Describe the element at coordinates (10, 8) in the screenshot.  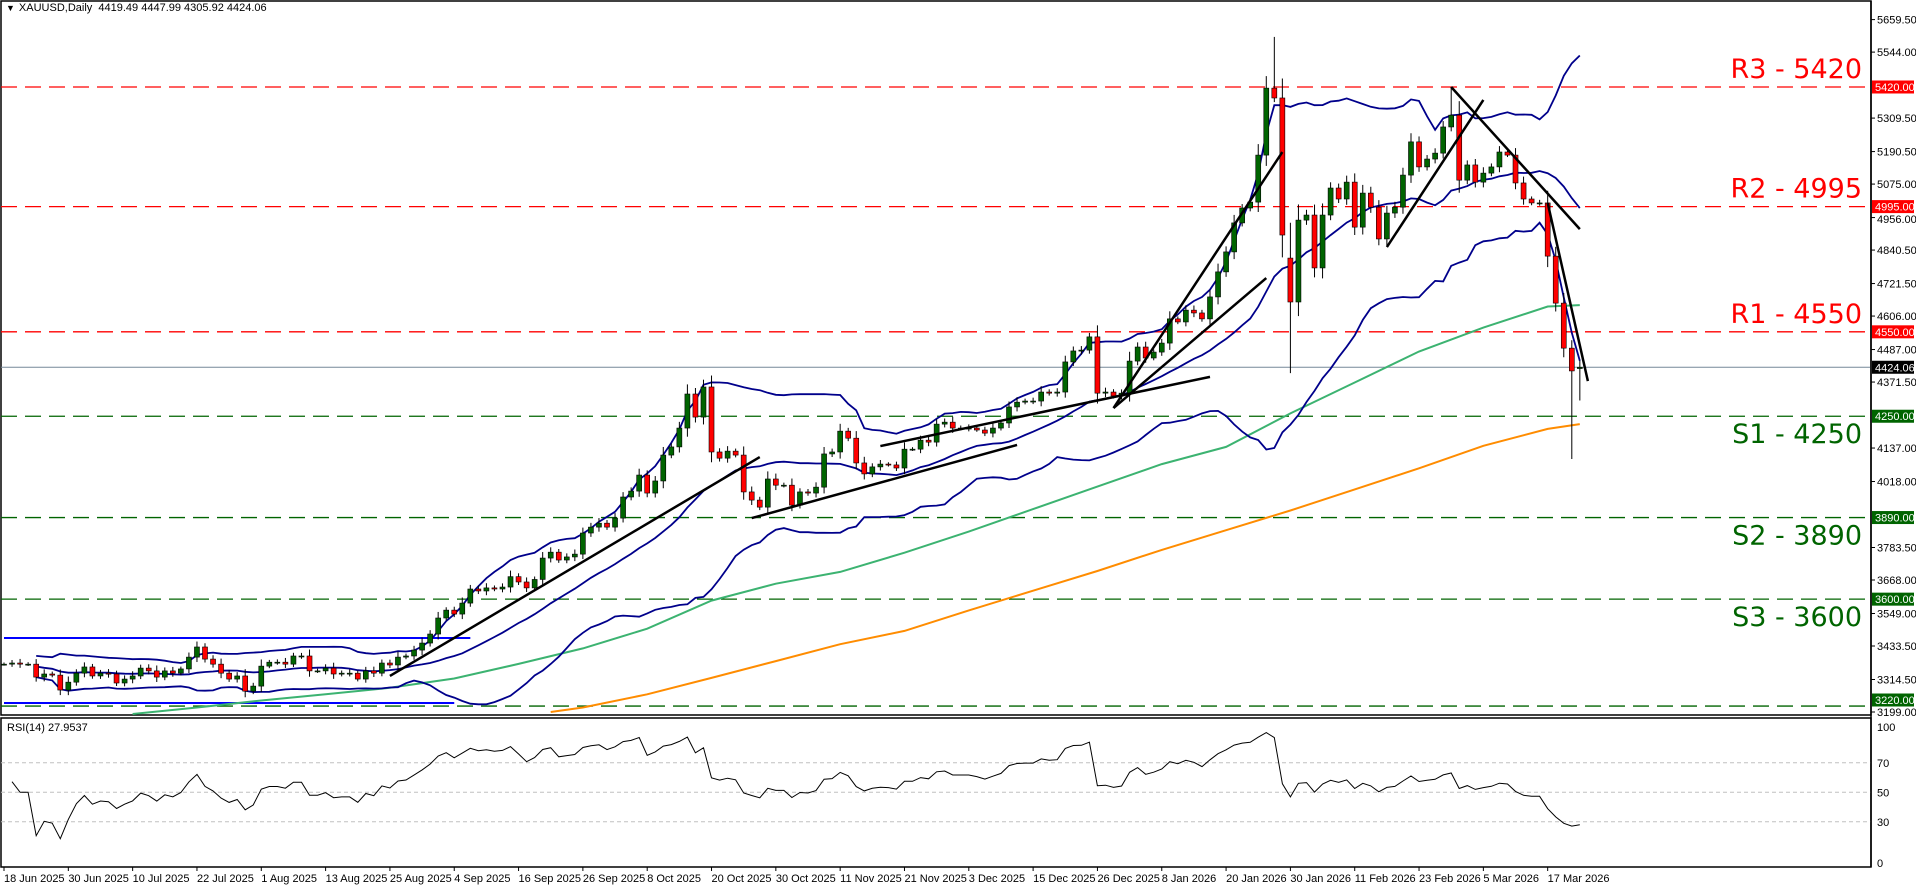
I see `collapse-triangle-icon: ▼` at that location.